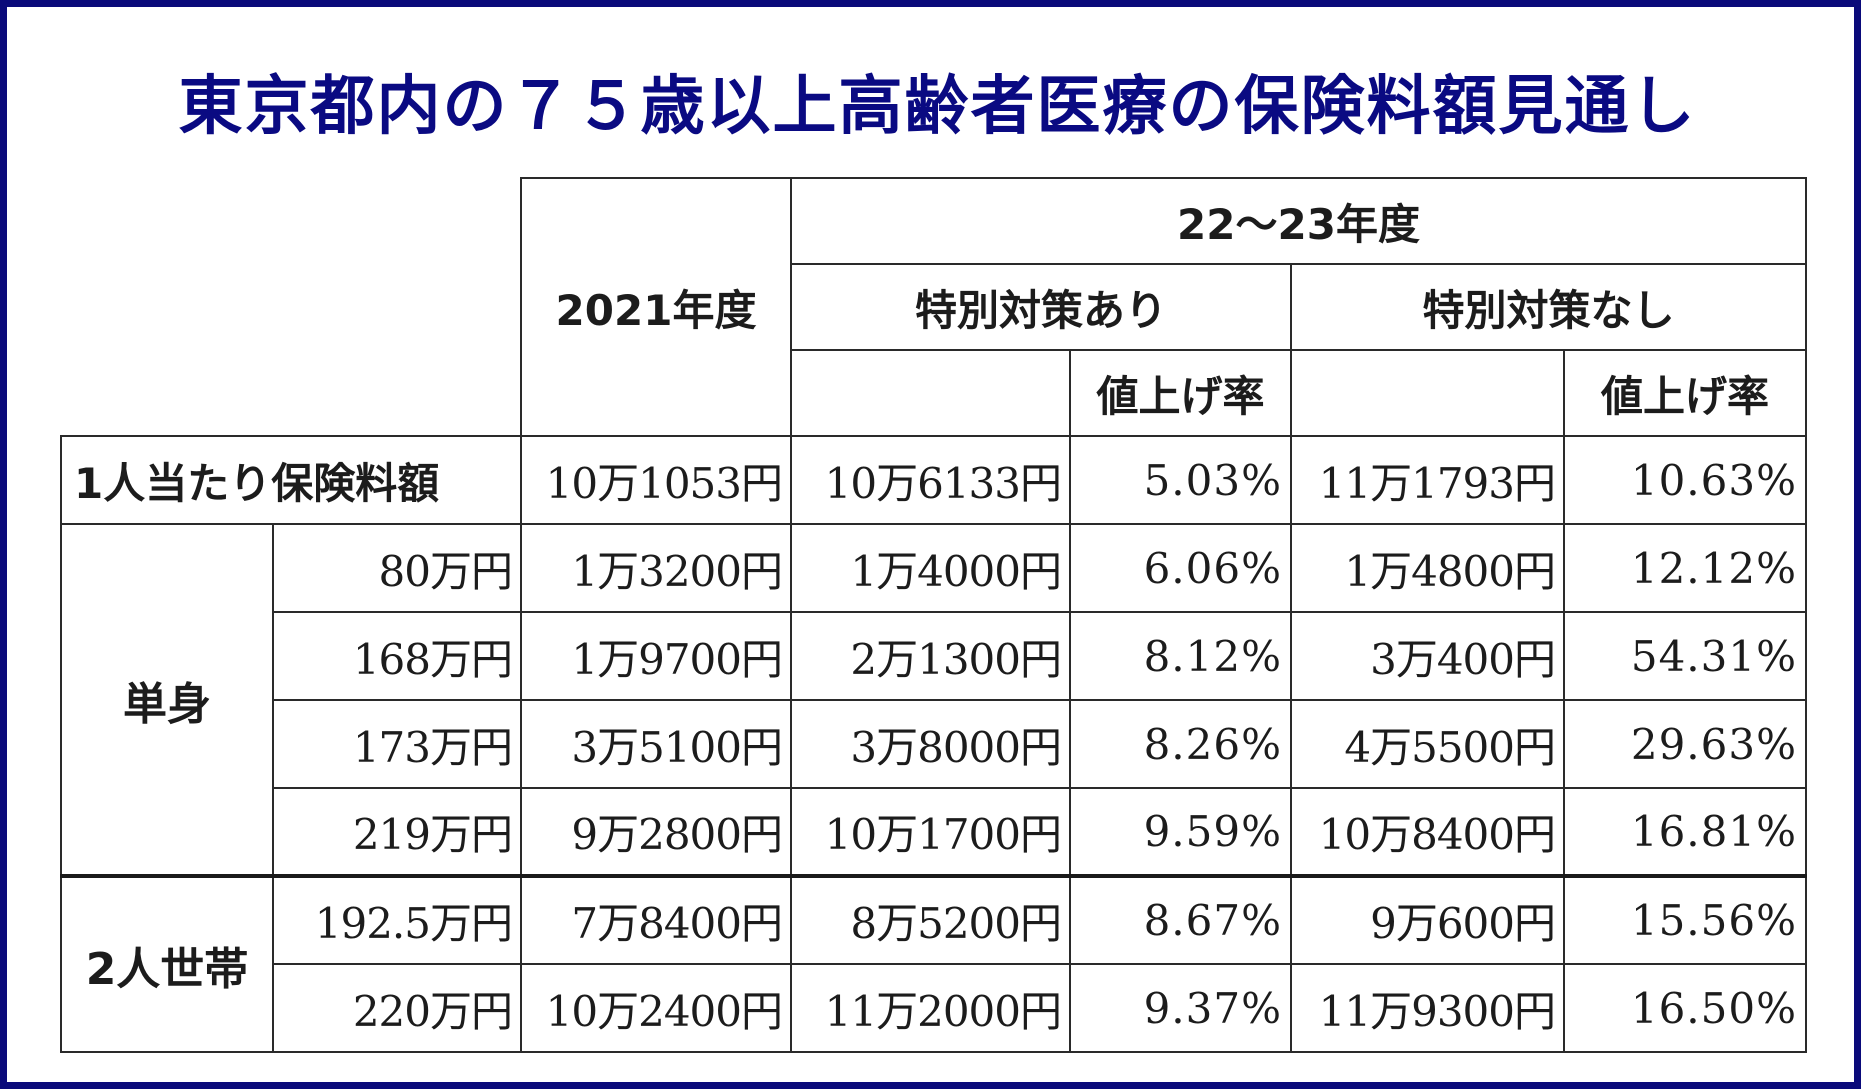 Image resolution: width=1861 pixels, height=1089 pixels. What do you see at coordinates (1180, 744) in the screenshot?
I see `cell-with-rate: 8.26%` at bounding box center [1180, 744].